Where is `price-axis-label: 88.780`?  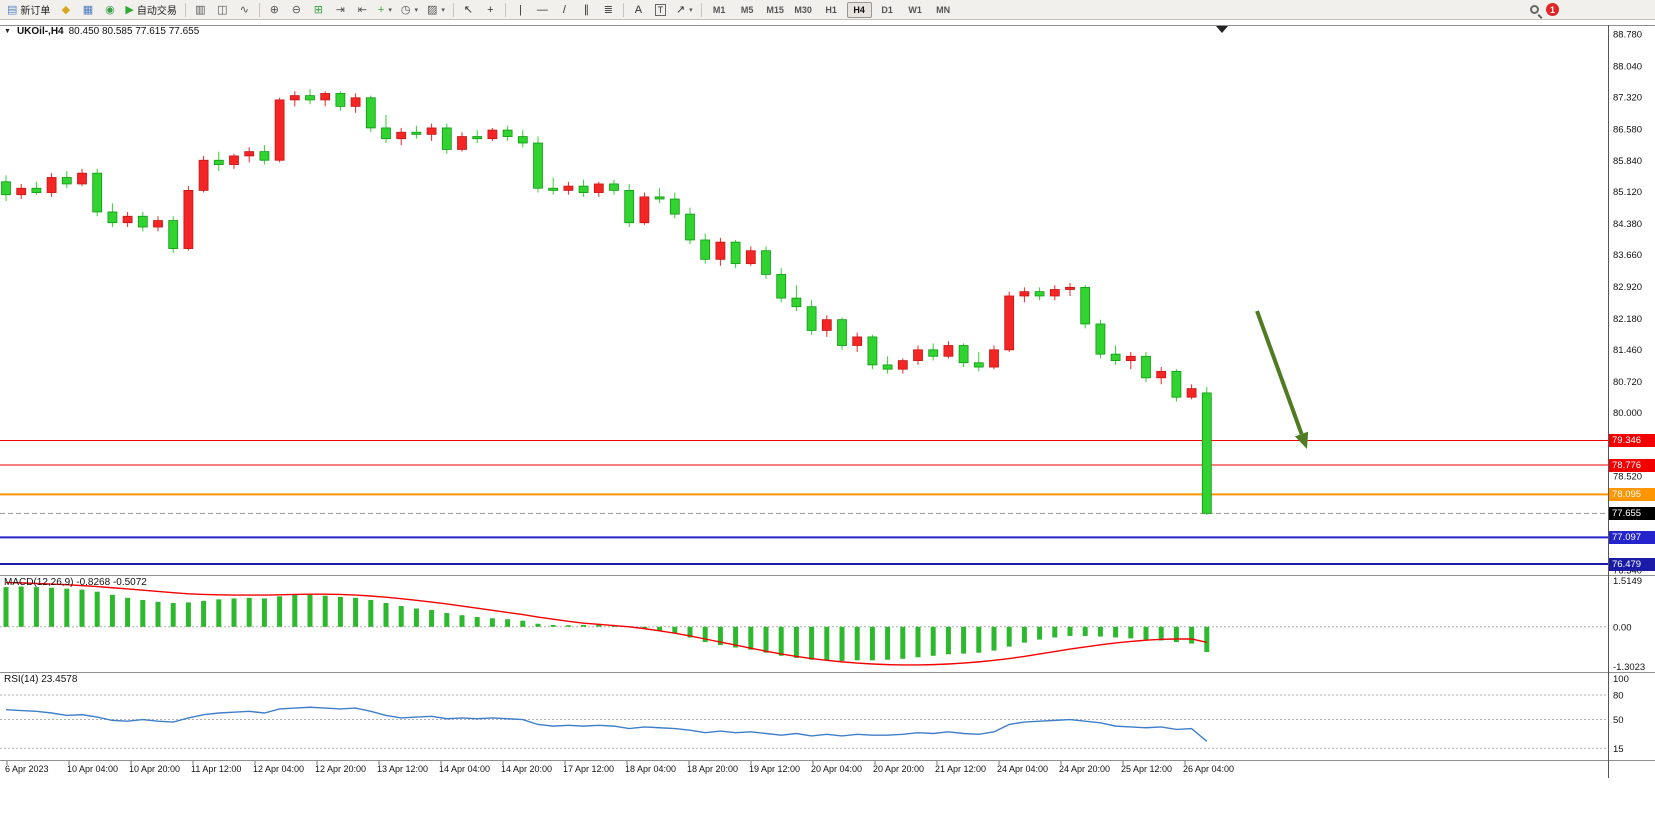 price-axis-label: 88.780 is located at coordinates (1627, 35).